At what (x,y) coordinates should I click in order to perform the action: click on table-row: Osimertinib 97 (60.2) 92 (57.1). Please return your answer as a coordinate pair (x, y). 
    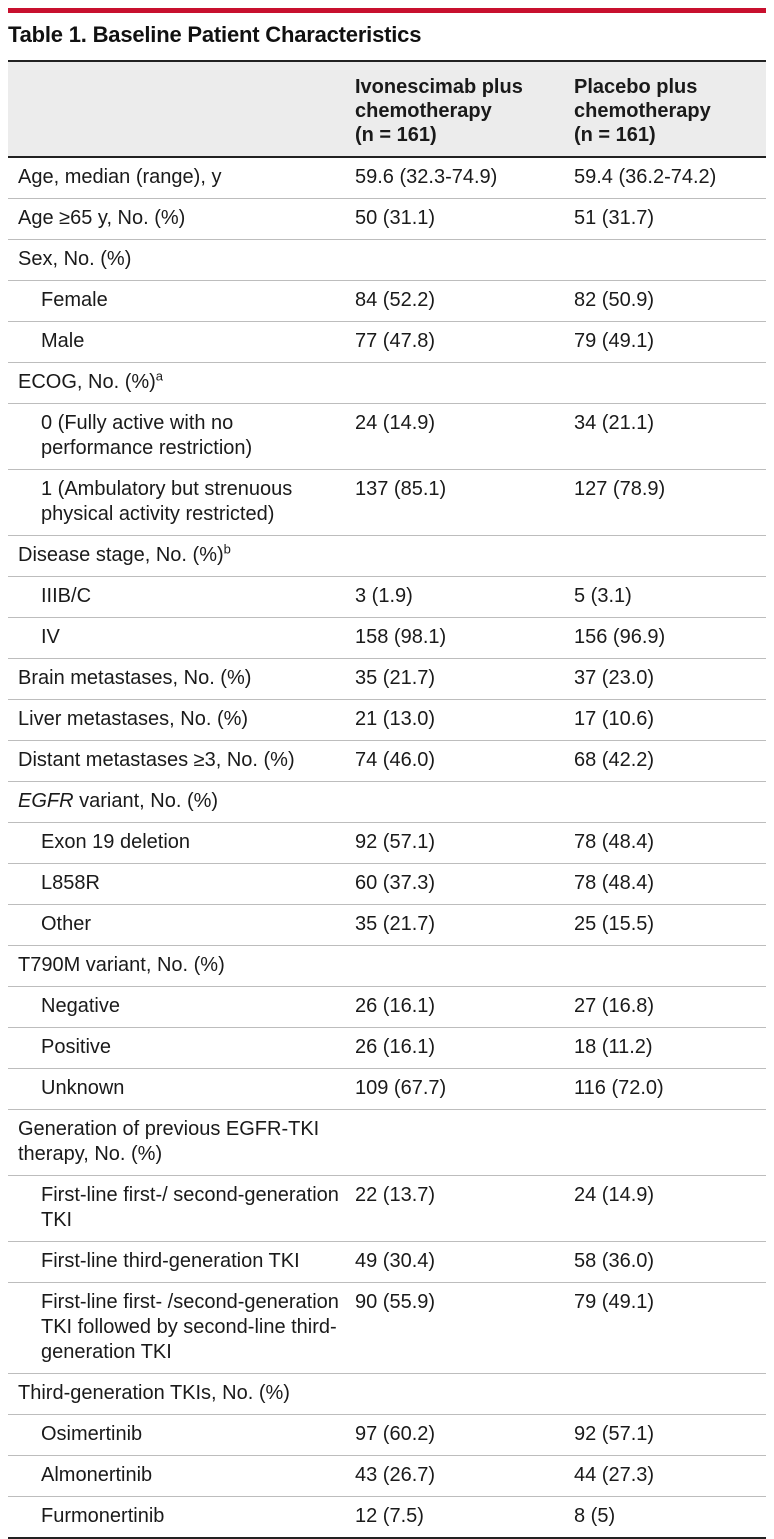
    Looking at the image, I should click on (387, 1435).